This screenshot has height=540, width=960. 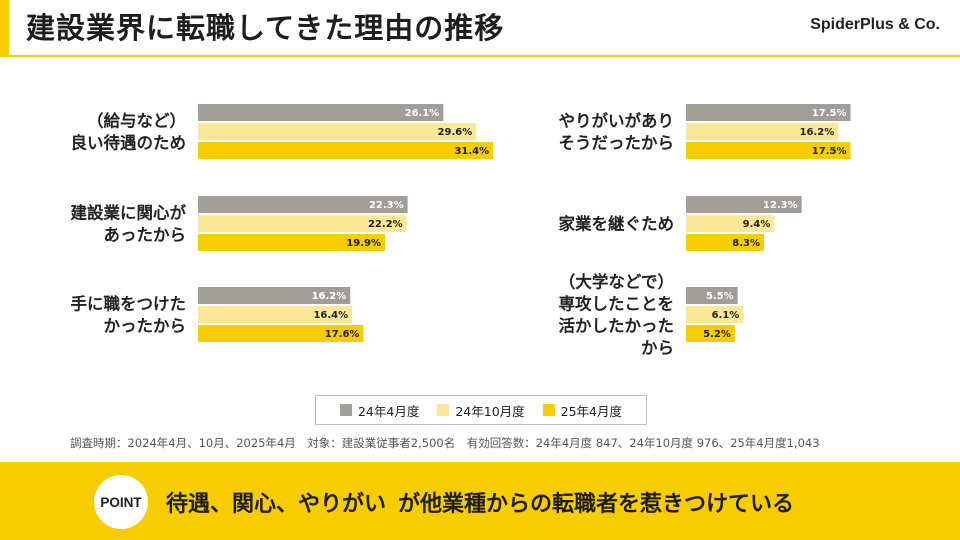 What do you see at coordinates (617, 315) in the screenshot?
I see `category-label-major: （大学などで）専攻したことを活かしたかったから` at bounding box center [617, 315].